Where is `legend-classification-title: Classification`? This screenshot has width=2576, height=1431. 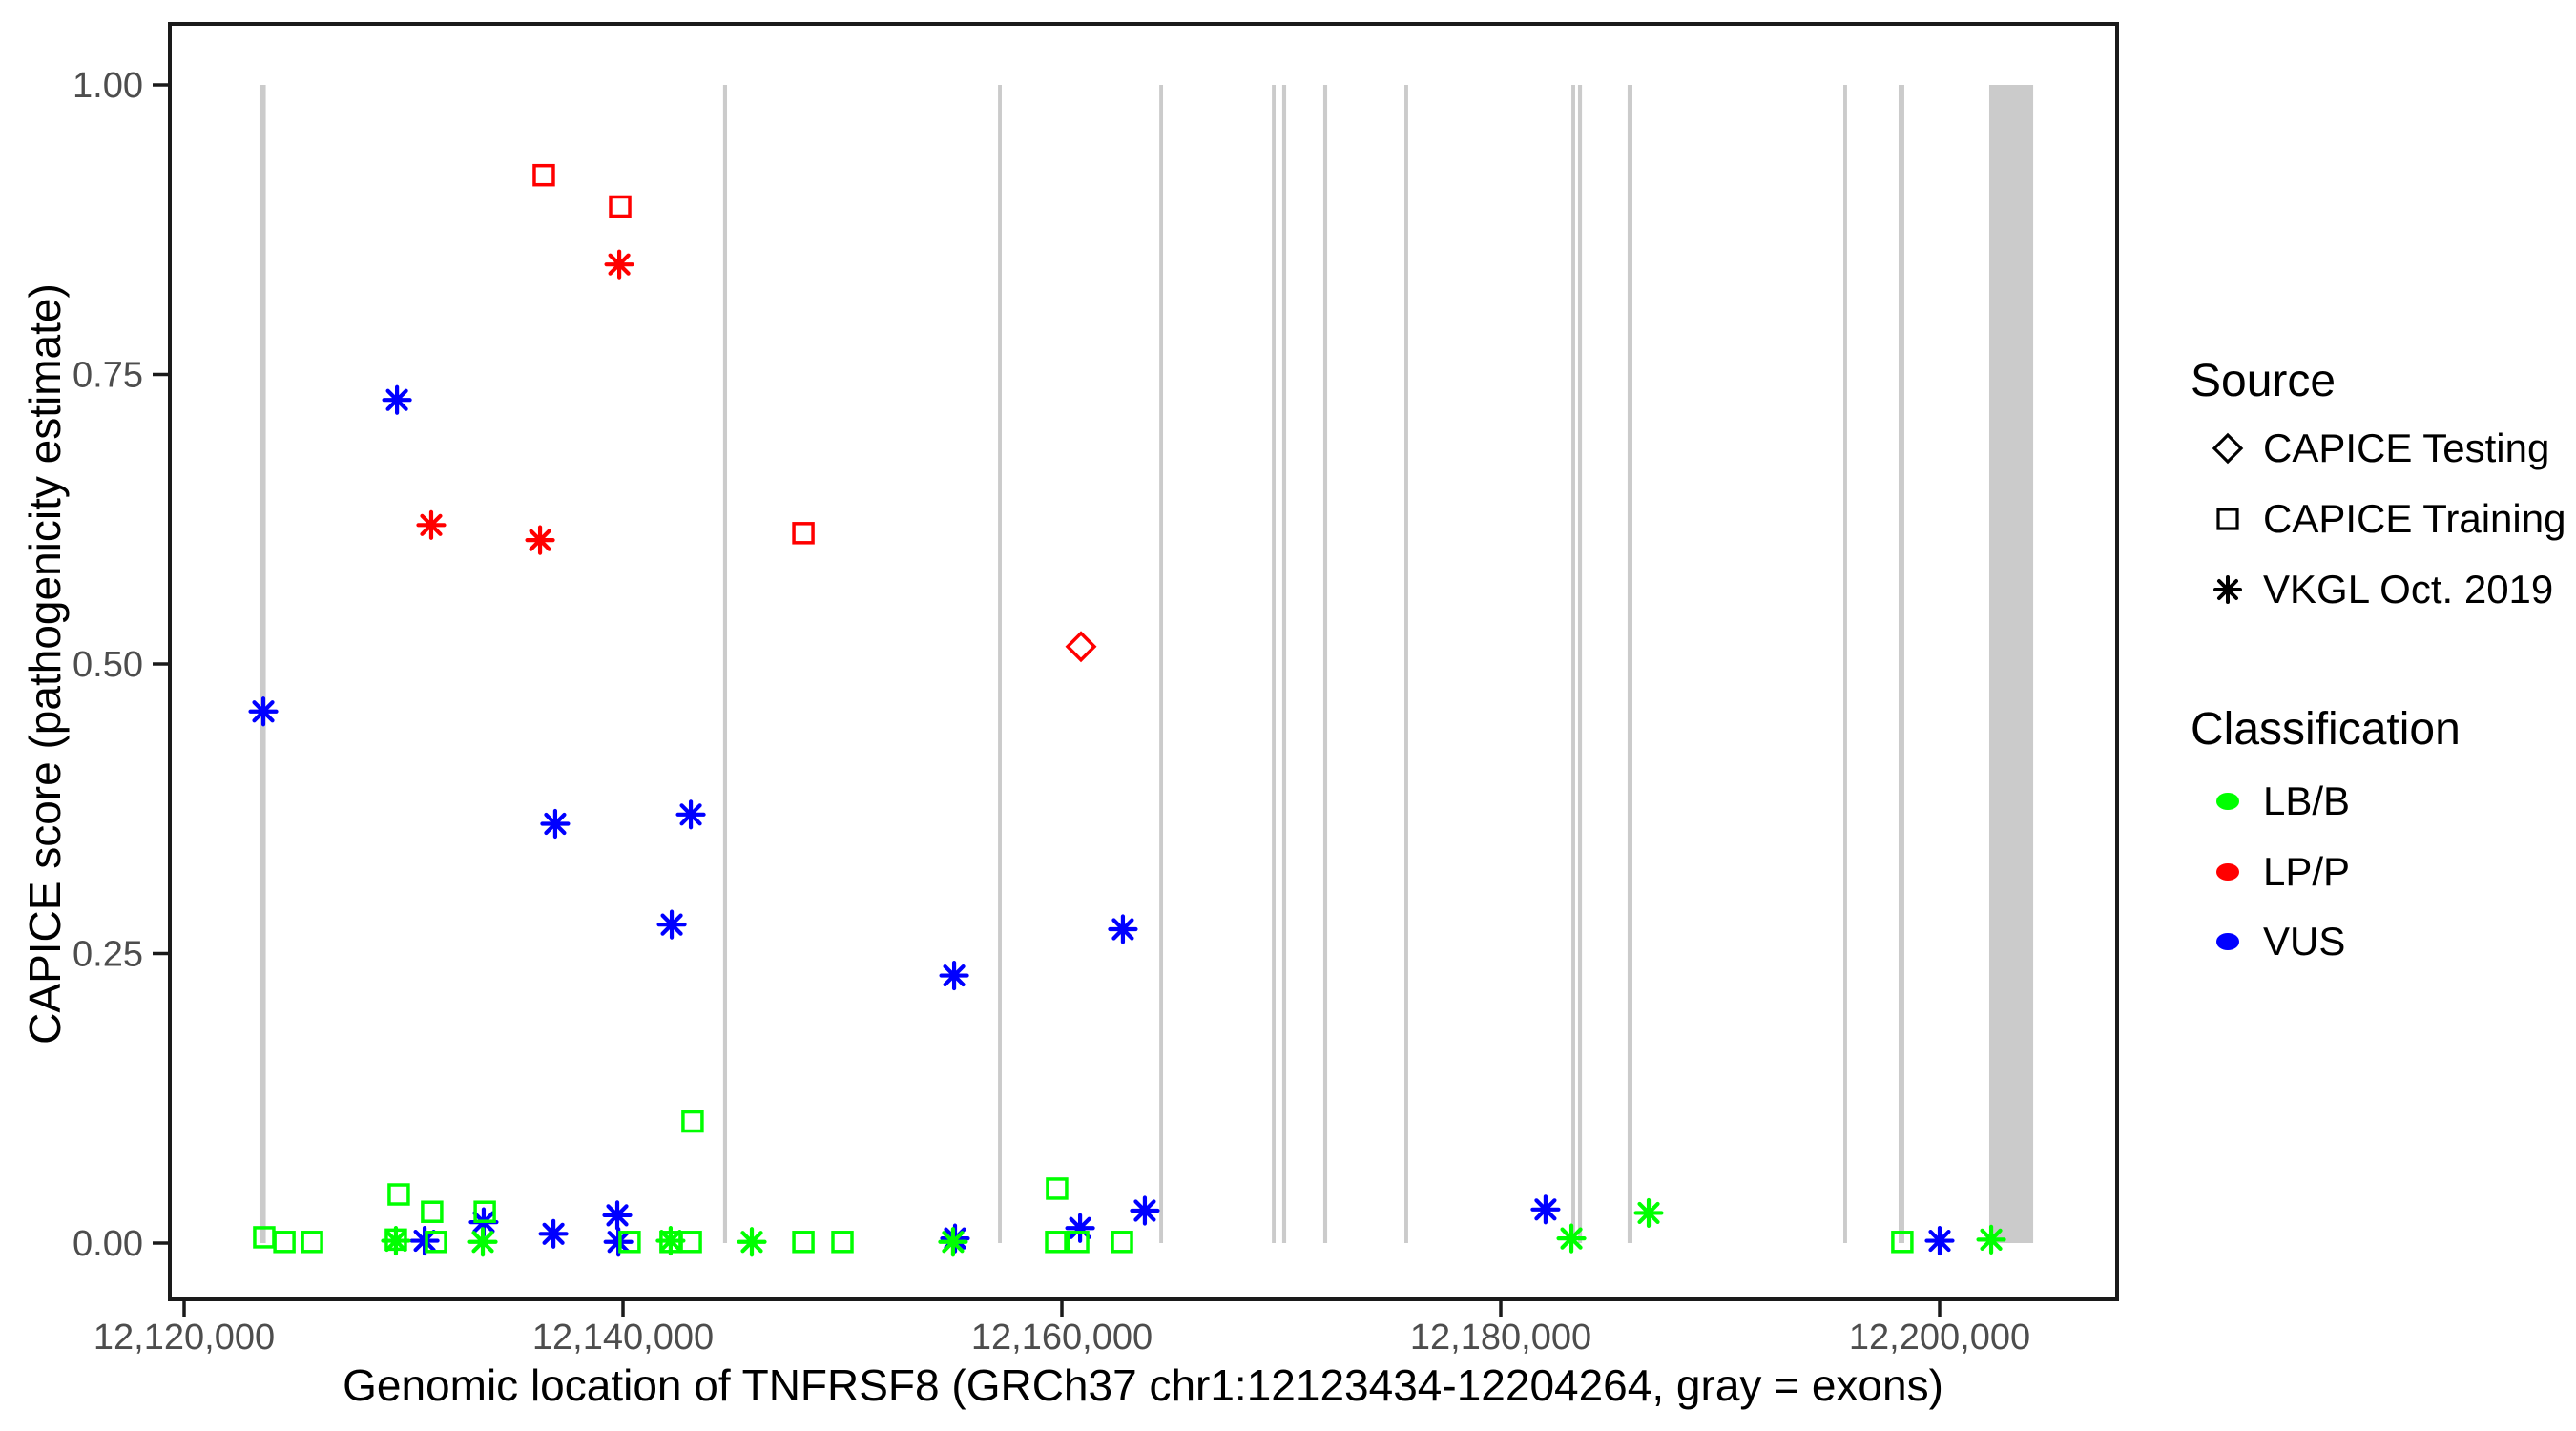 legend-classification-title: Classification is located at coordinates (2326, 729).